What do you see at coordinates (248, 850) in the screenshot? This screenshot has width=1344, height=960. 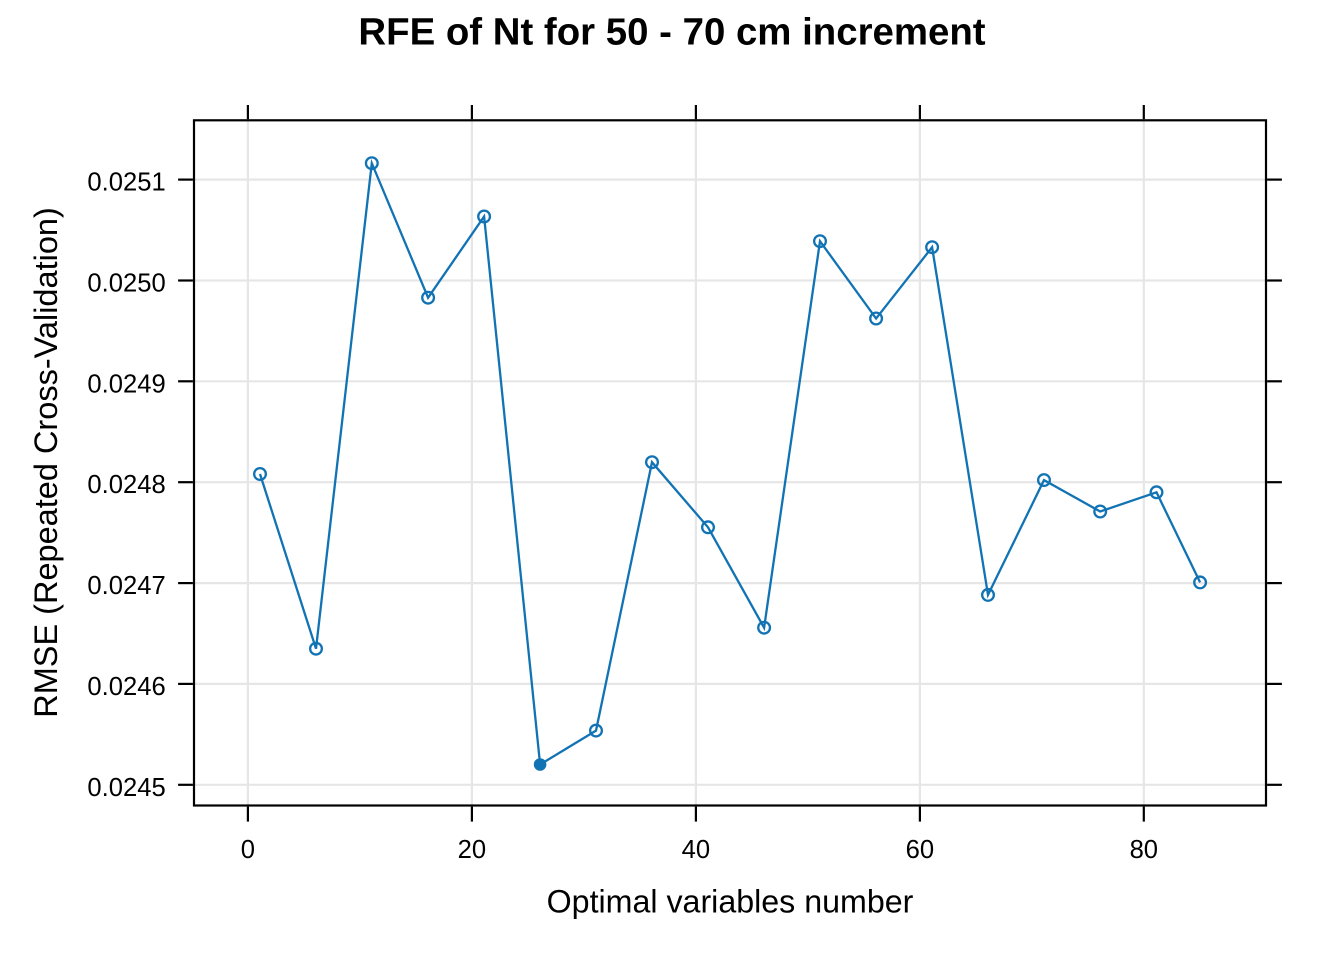 I see `svg-text: 0` at bounding box center [248, 850].